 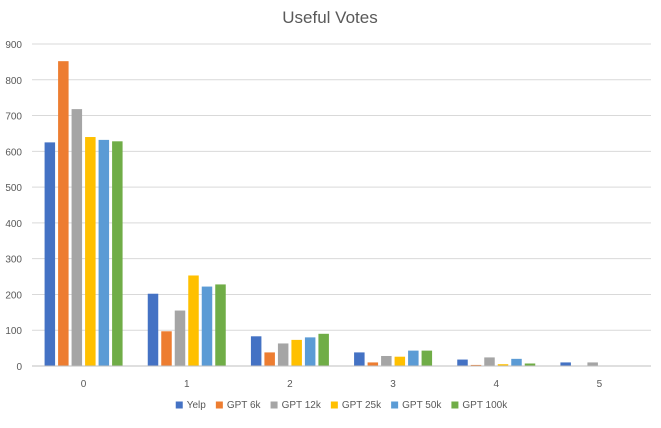 What do you see at coordinates (84, 384) in the screenshot?
I see `x-tick-label: 0` at bounding box center [84, 384].